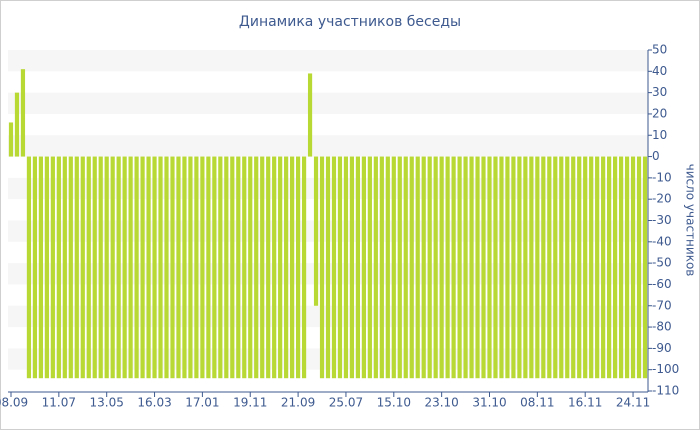 This screenshot has width=700, height=430. I want to click on y-tick-label: -20, so click(662, 199).